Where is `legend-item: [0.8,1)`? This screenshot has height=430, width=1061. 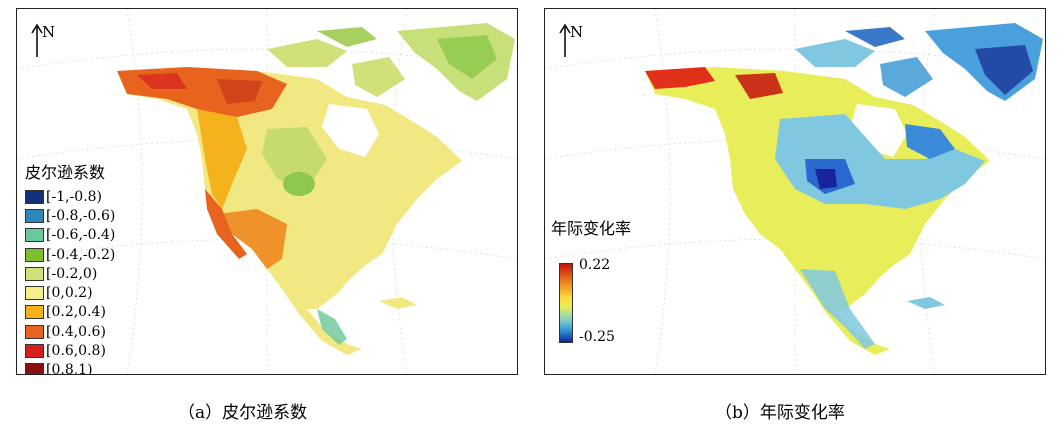
legend-item: [0.8,1) is located at coordinates (70, 368).